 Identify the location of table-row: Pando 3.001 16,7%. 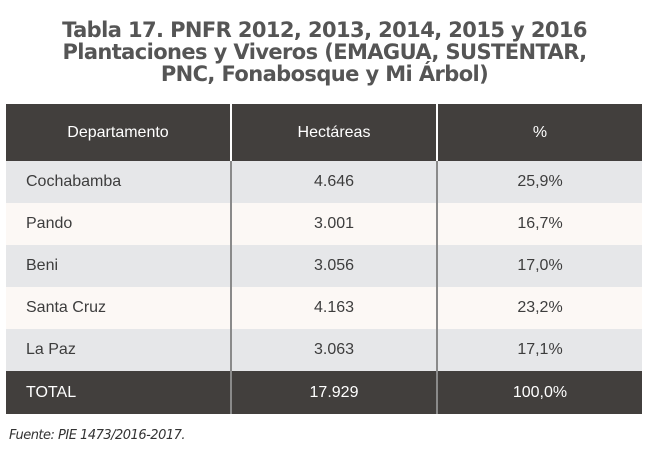
(324, 224).